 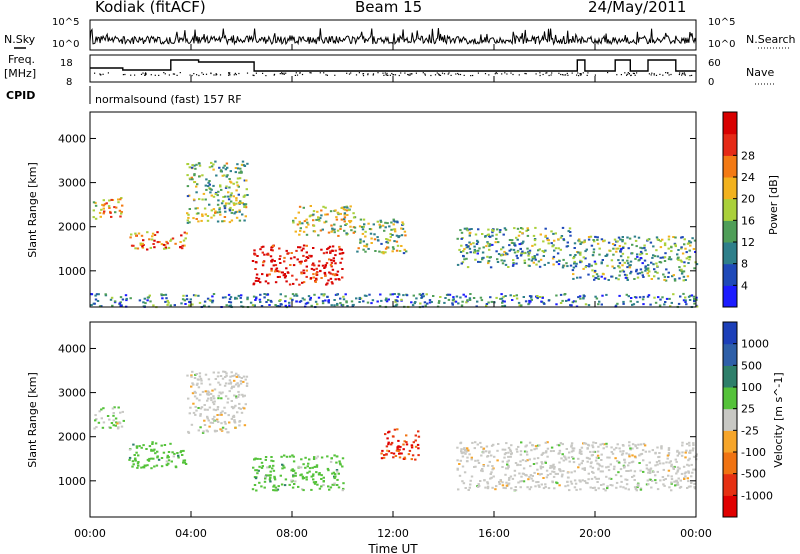 What do you see at coordinates (714, 63) in the screenshot?
I see `nave-tick-top: 60` at bounding box center [714, 63].